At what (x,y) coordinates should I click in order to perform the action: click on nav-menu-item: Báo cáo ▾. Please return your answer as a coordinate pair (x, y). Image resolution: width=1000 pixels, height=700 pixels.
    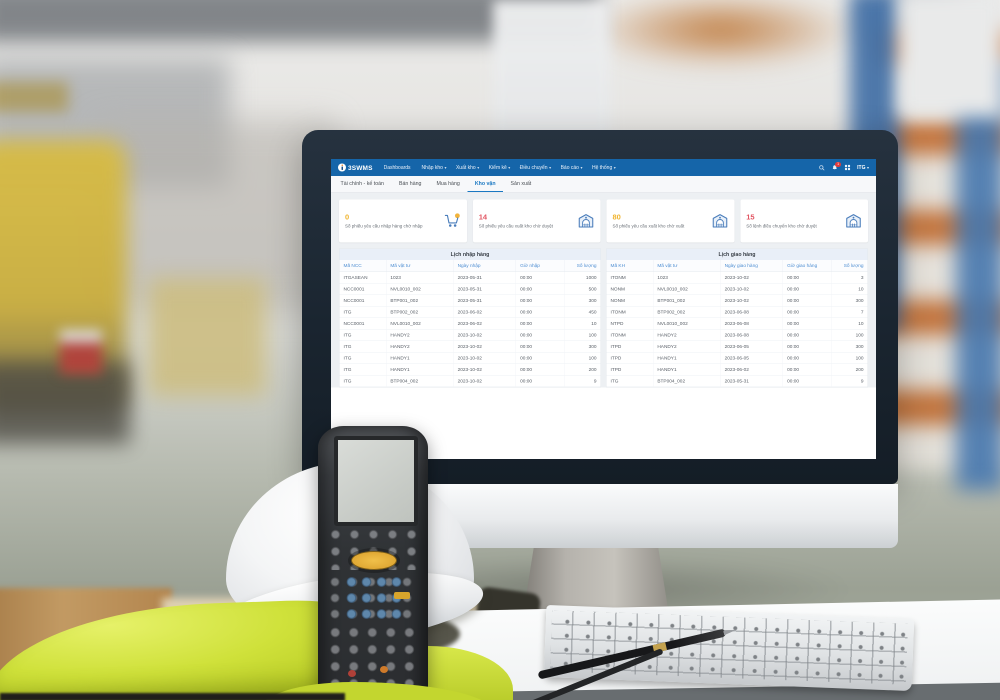
    Looking at the image, I should click on (572, 168).